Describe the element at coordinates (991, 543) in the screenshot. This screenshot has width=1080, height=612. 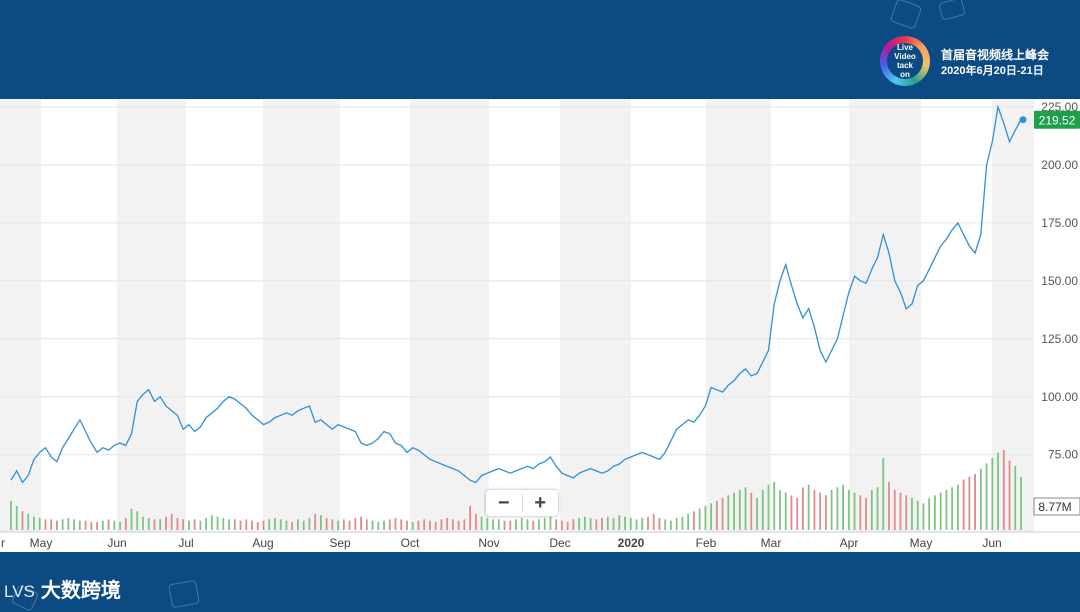
I see `x-tick-label: Jun` at that location.